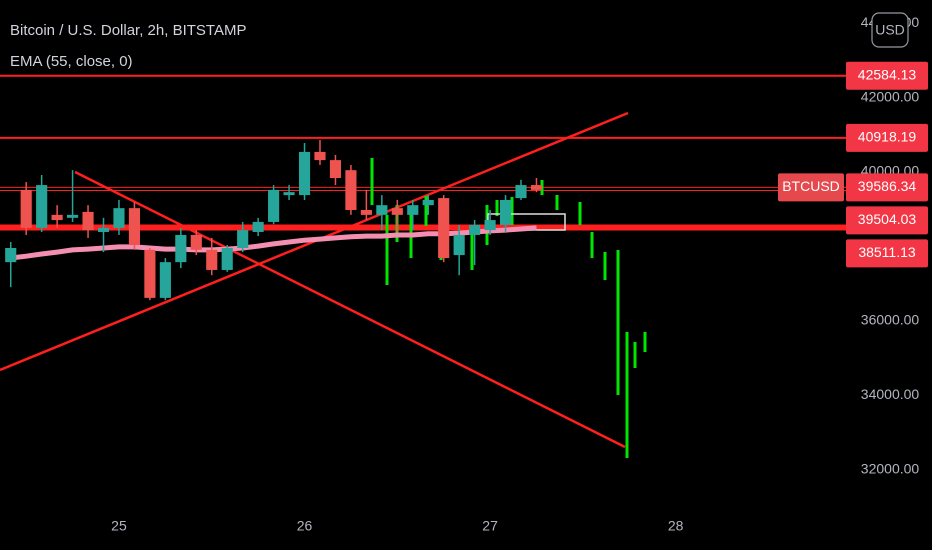  I want to click on currency-button, so click(890, 30).